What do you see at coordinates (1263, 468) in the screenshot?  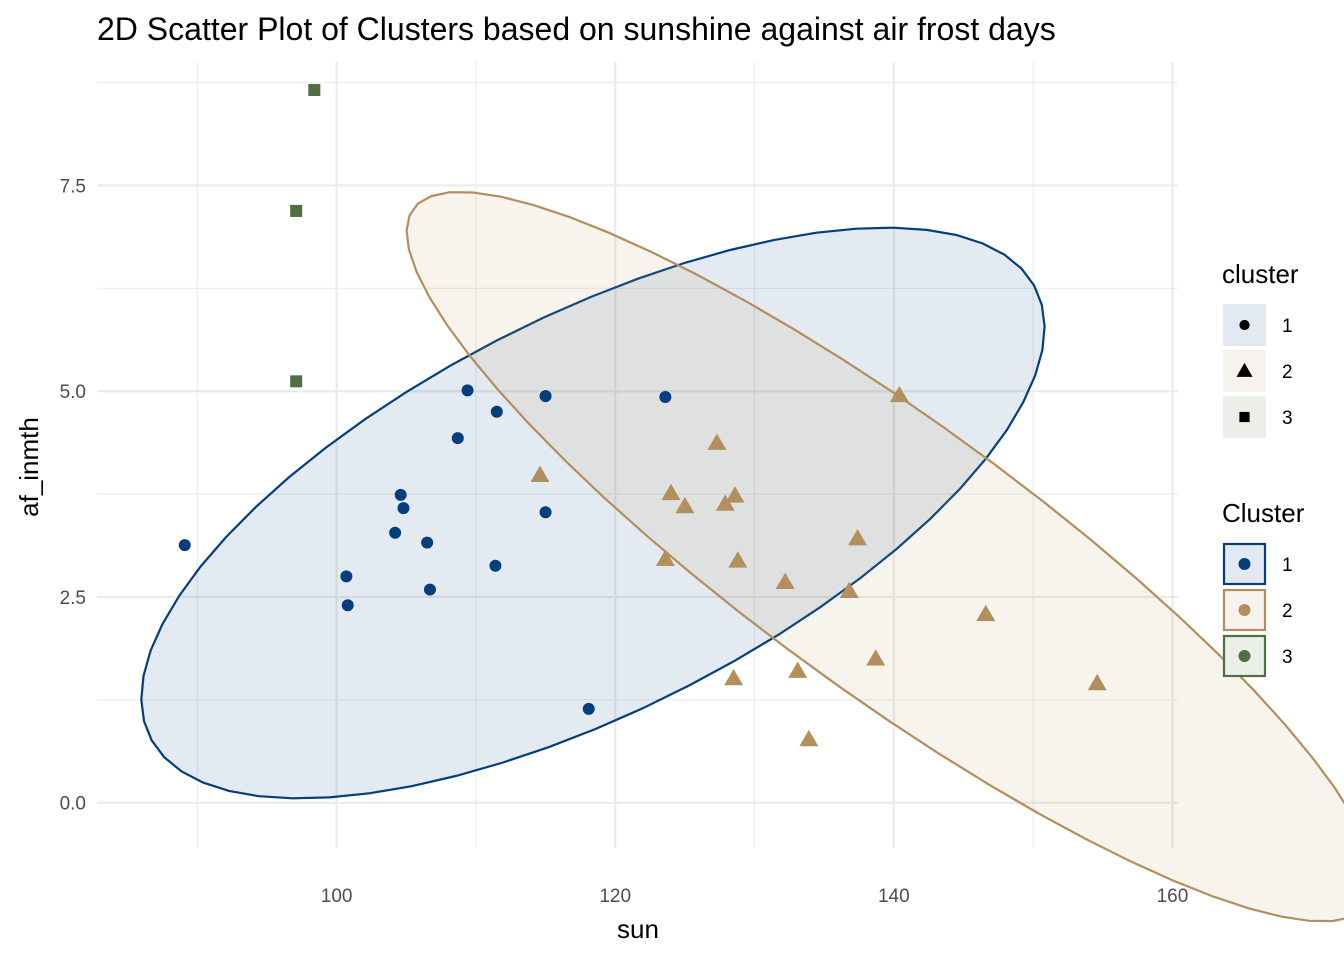 I see `legend: cluster 1 2 3 Cluster 1 2 3` at bounding box center [1263, 468].